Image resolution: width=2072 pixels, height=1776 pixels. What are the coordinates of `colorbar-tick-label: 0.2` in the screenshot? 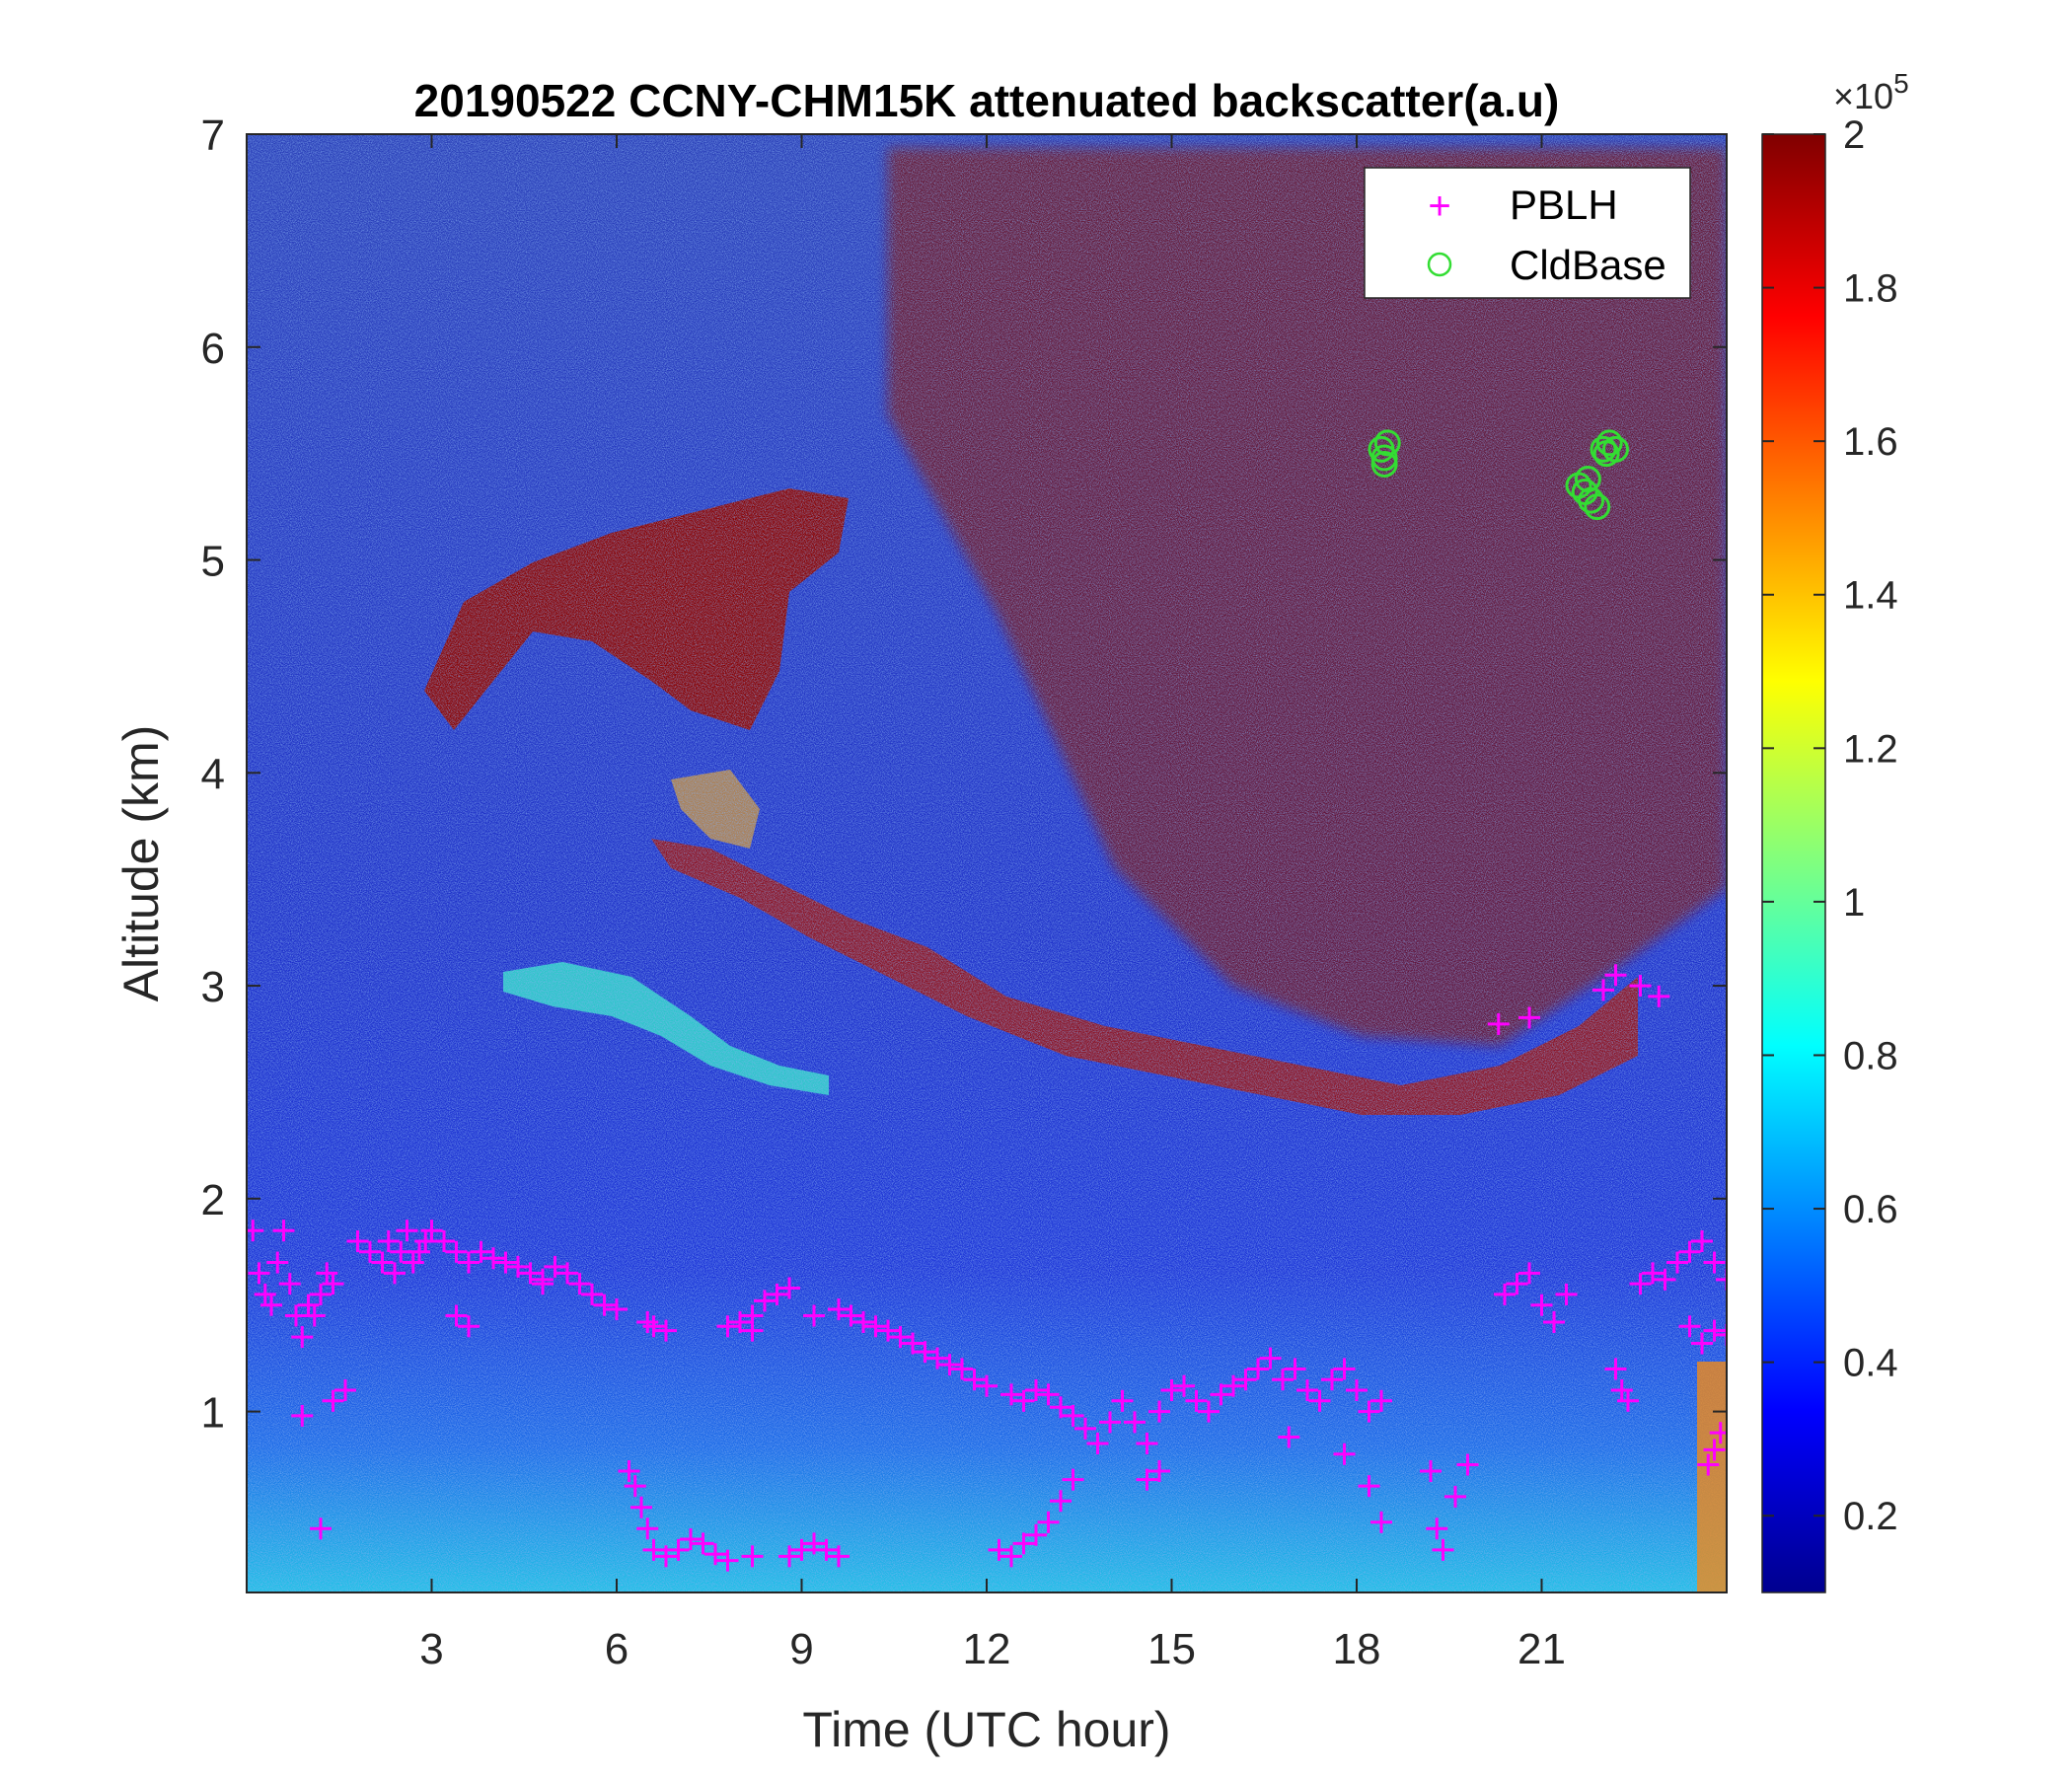 It's located at (1870, 1517).